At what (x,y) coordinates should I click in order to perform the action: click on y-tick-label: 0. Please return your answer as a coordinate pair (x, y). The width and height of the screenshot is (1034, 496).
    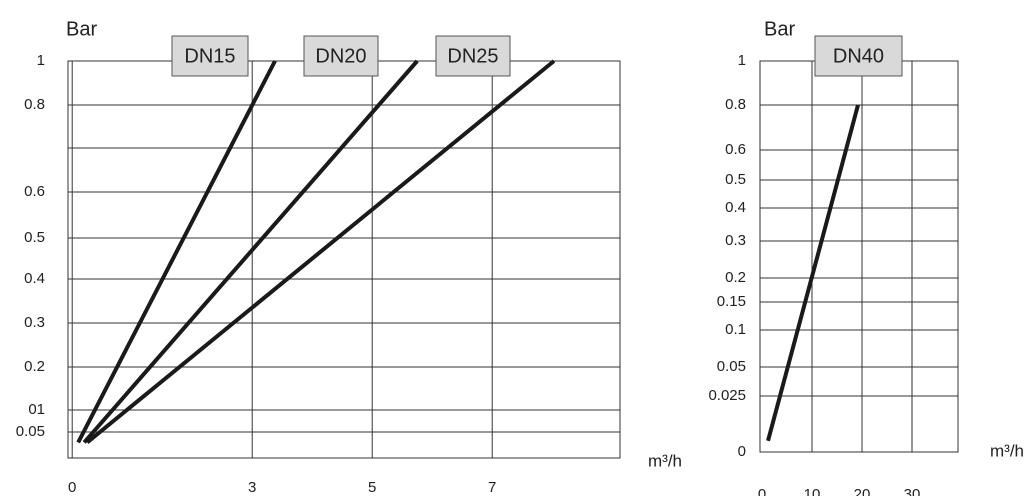
    Looking at the image, I should click on (742, 451).